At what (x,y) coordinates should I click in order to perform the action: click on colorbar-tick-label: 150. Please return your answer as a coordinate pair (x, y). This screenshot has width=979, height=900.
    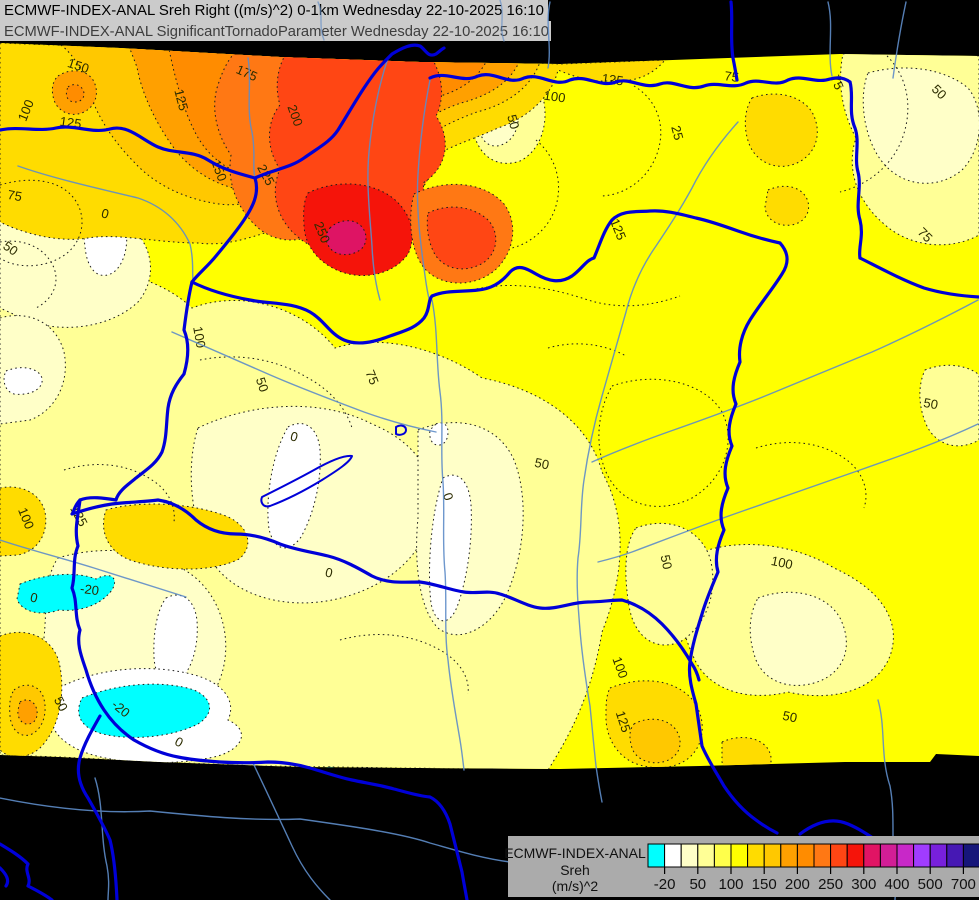
    Looking at the image, I should click on (764, 884).